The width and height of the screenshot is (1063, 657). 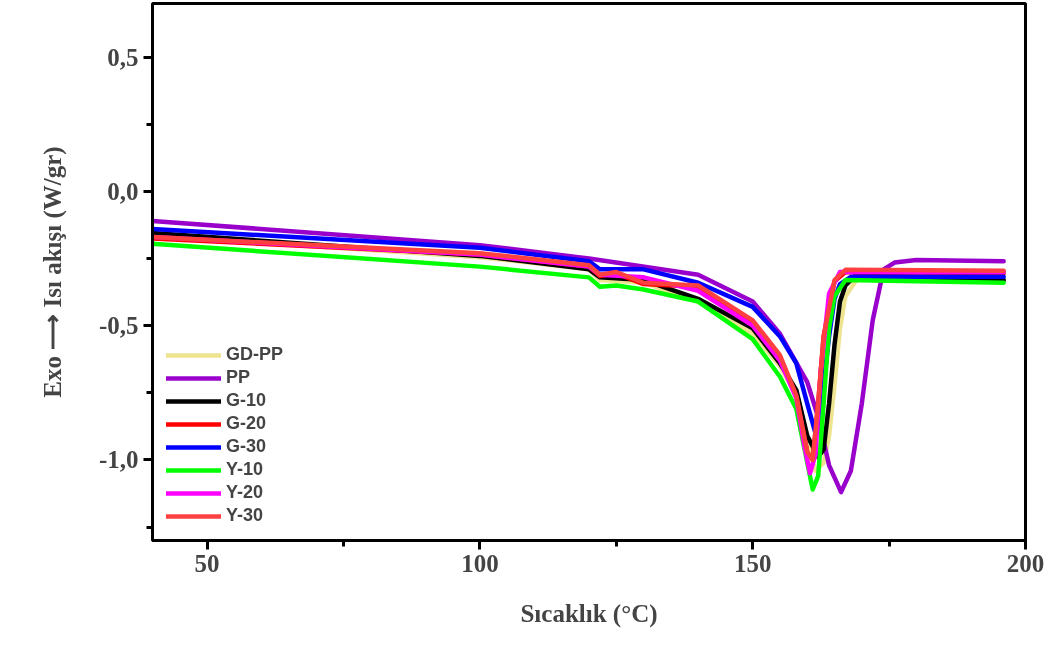 I want to click on legend-label: Y-30, so click(x=245, y=515).